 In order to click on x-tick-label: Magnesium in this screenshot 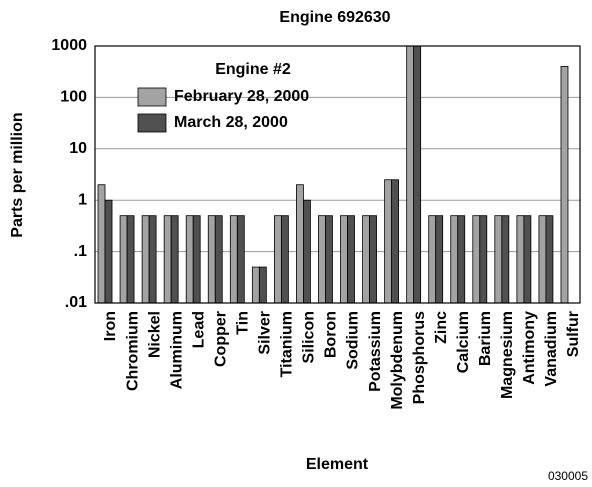, I will do `click(507, 355)`.